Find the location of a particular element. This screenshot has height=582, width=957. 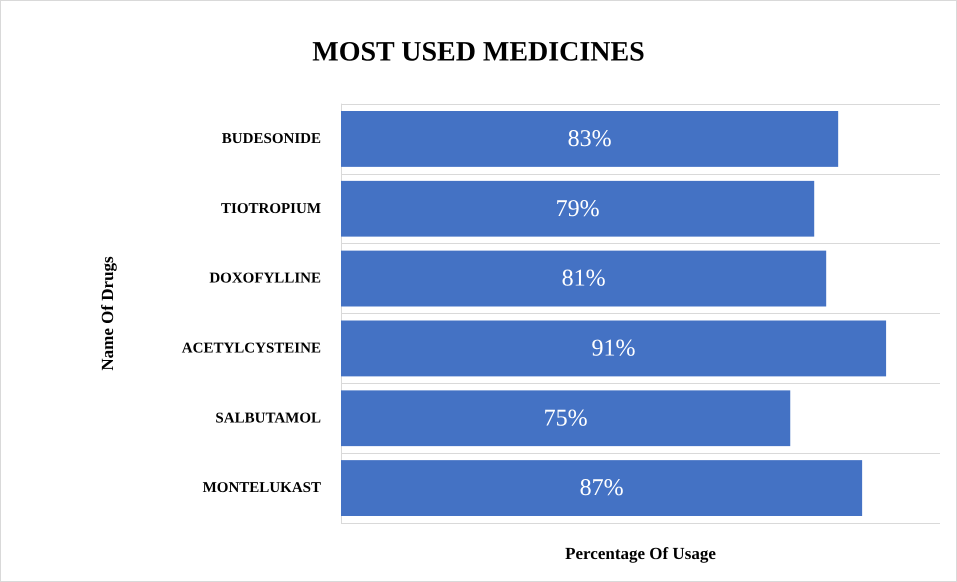

data-label: 91% is located at coordinates (614, 348).